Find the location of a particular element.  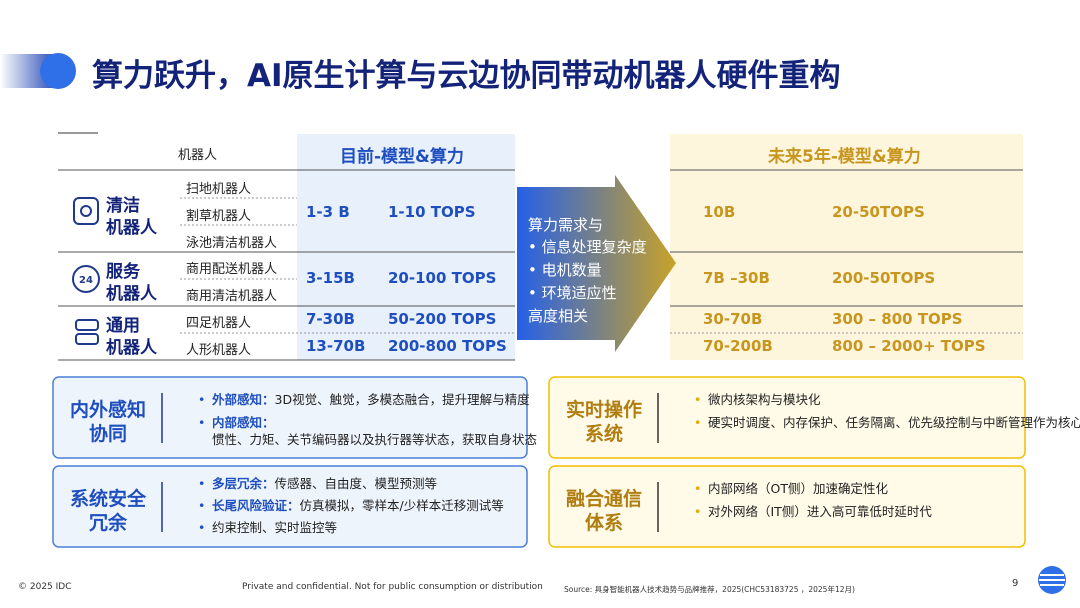

box-title: 体系 is located at coordinates (604, 523).